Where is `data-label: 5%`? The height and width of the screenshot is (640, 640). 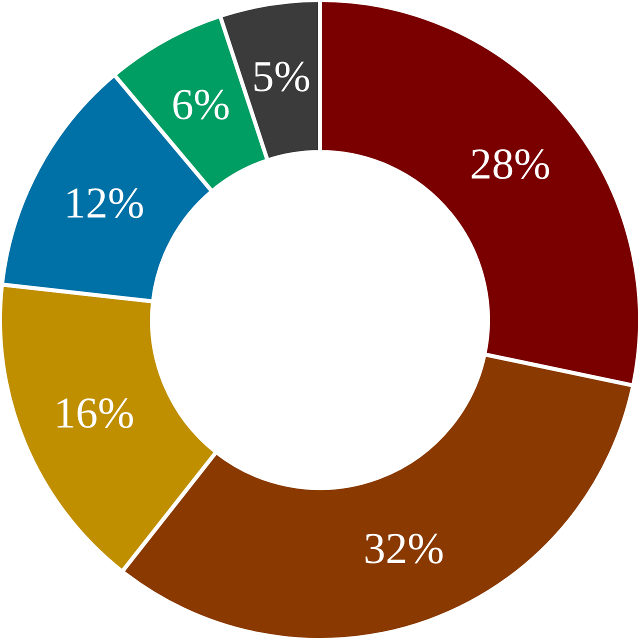
data-label: 5% is located at coordinates (281, 77).